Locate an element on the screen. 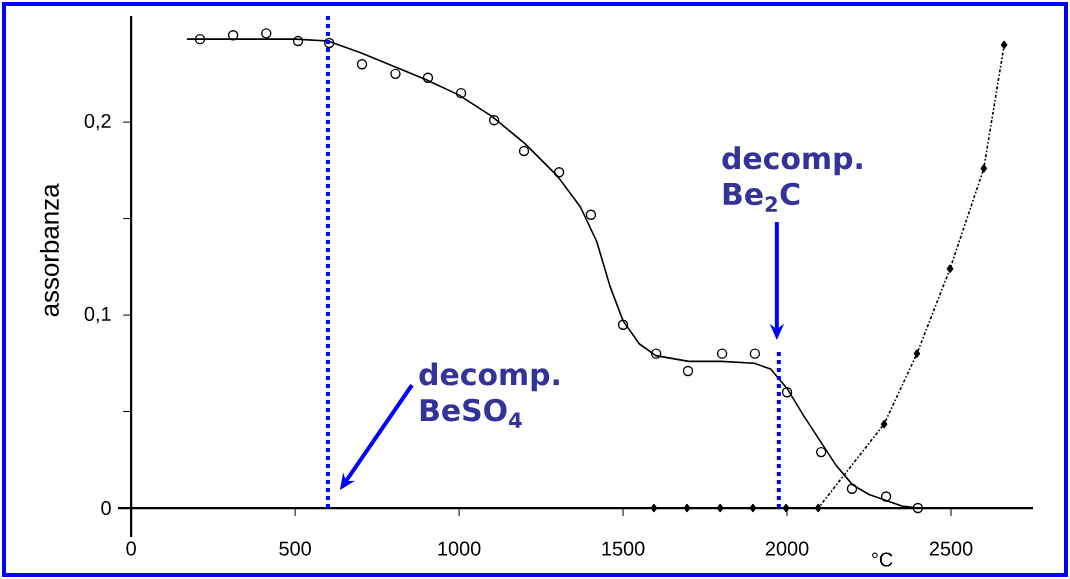  y-tick-label: 0,2 is located at coordinates (97, 122).